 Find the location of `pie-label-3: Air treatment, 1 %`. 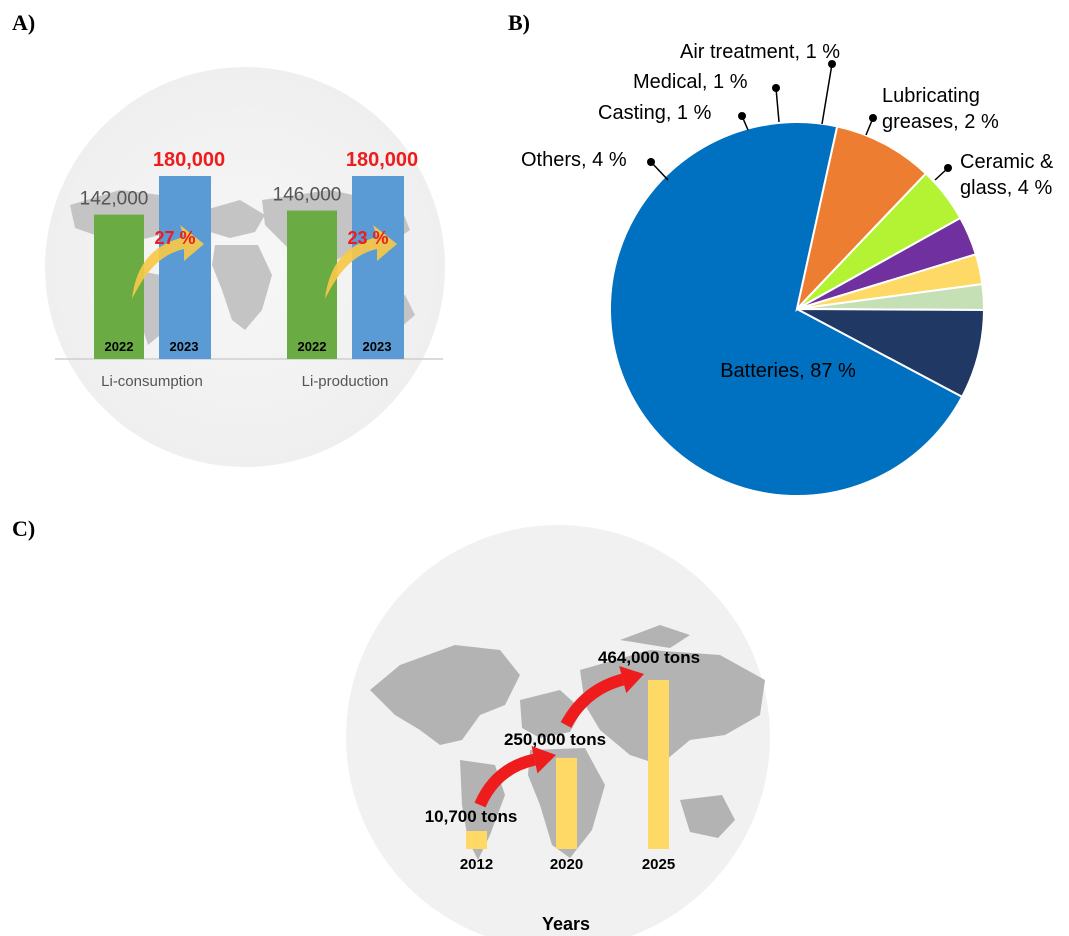

pie-label-3: Air treatment, 1 % is located at coordinates (760, 52).